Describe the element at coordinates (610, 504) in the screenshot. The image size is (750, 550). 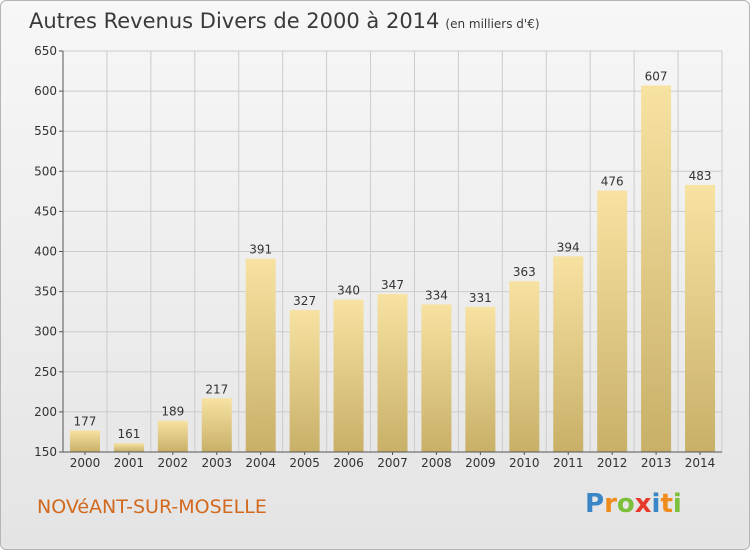
I see `logo-letter: r` at that location.